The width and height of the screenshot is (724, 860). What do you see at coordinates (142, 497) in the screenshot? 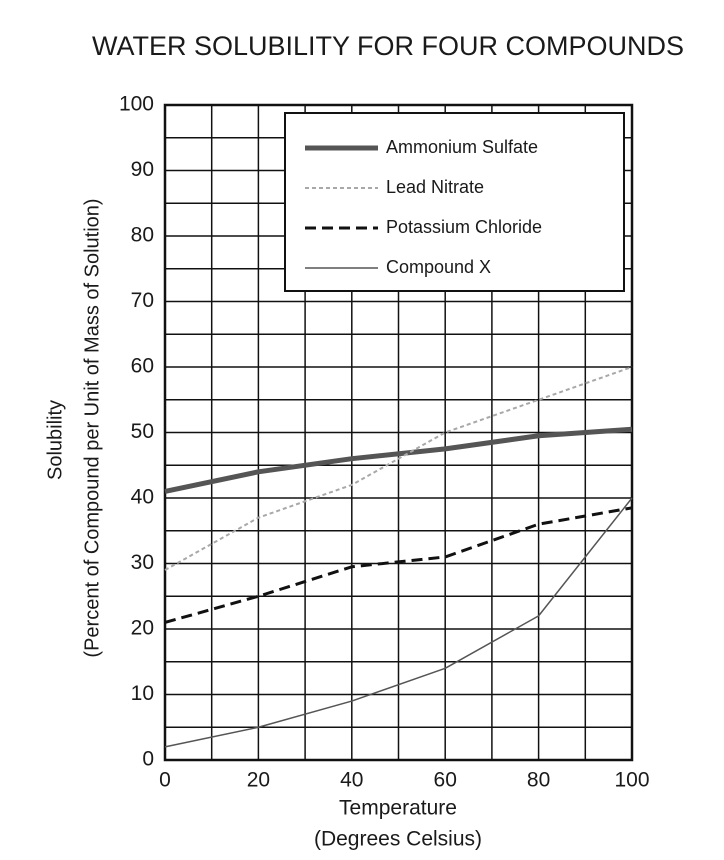
I see `y-tick-label: 40` at bounding box center [142, 497].